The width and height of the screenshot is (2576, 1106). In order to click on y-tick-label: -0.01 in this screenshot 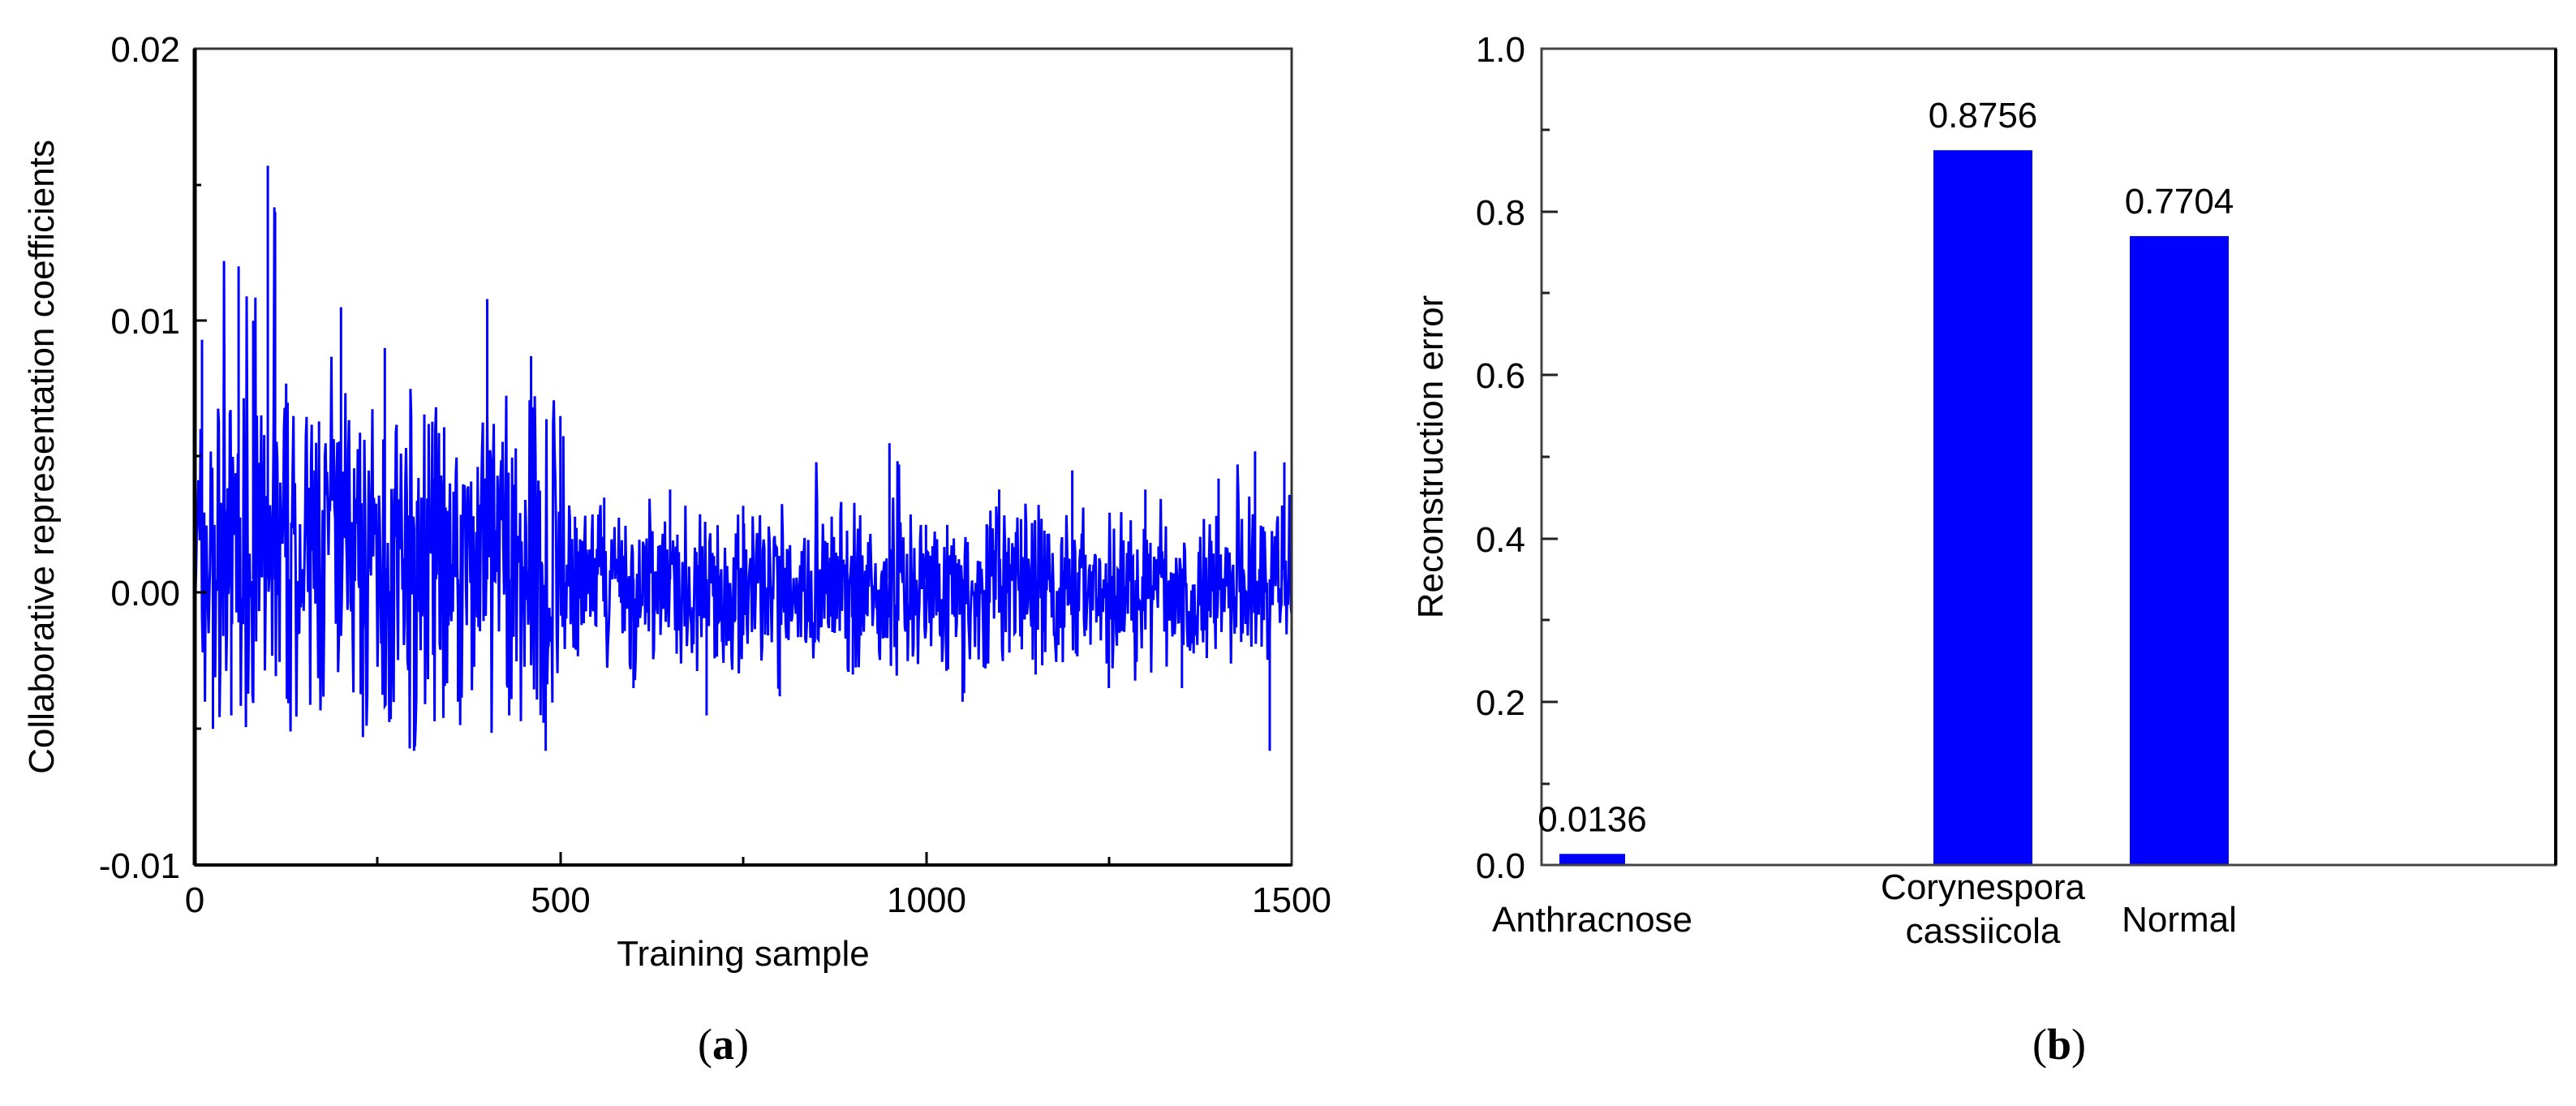, I will do `click(139, 866)`.